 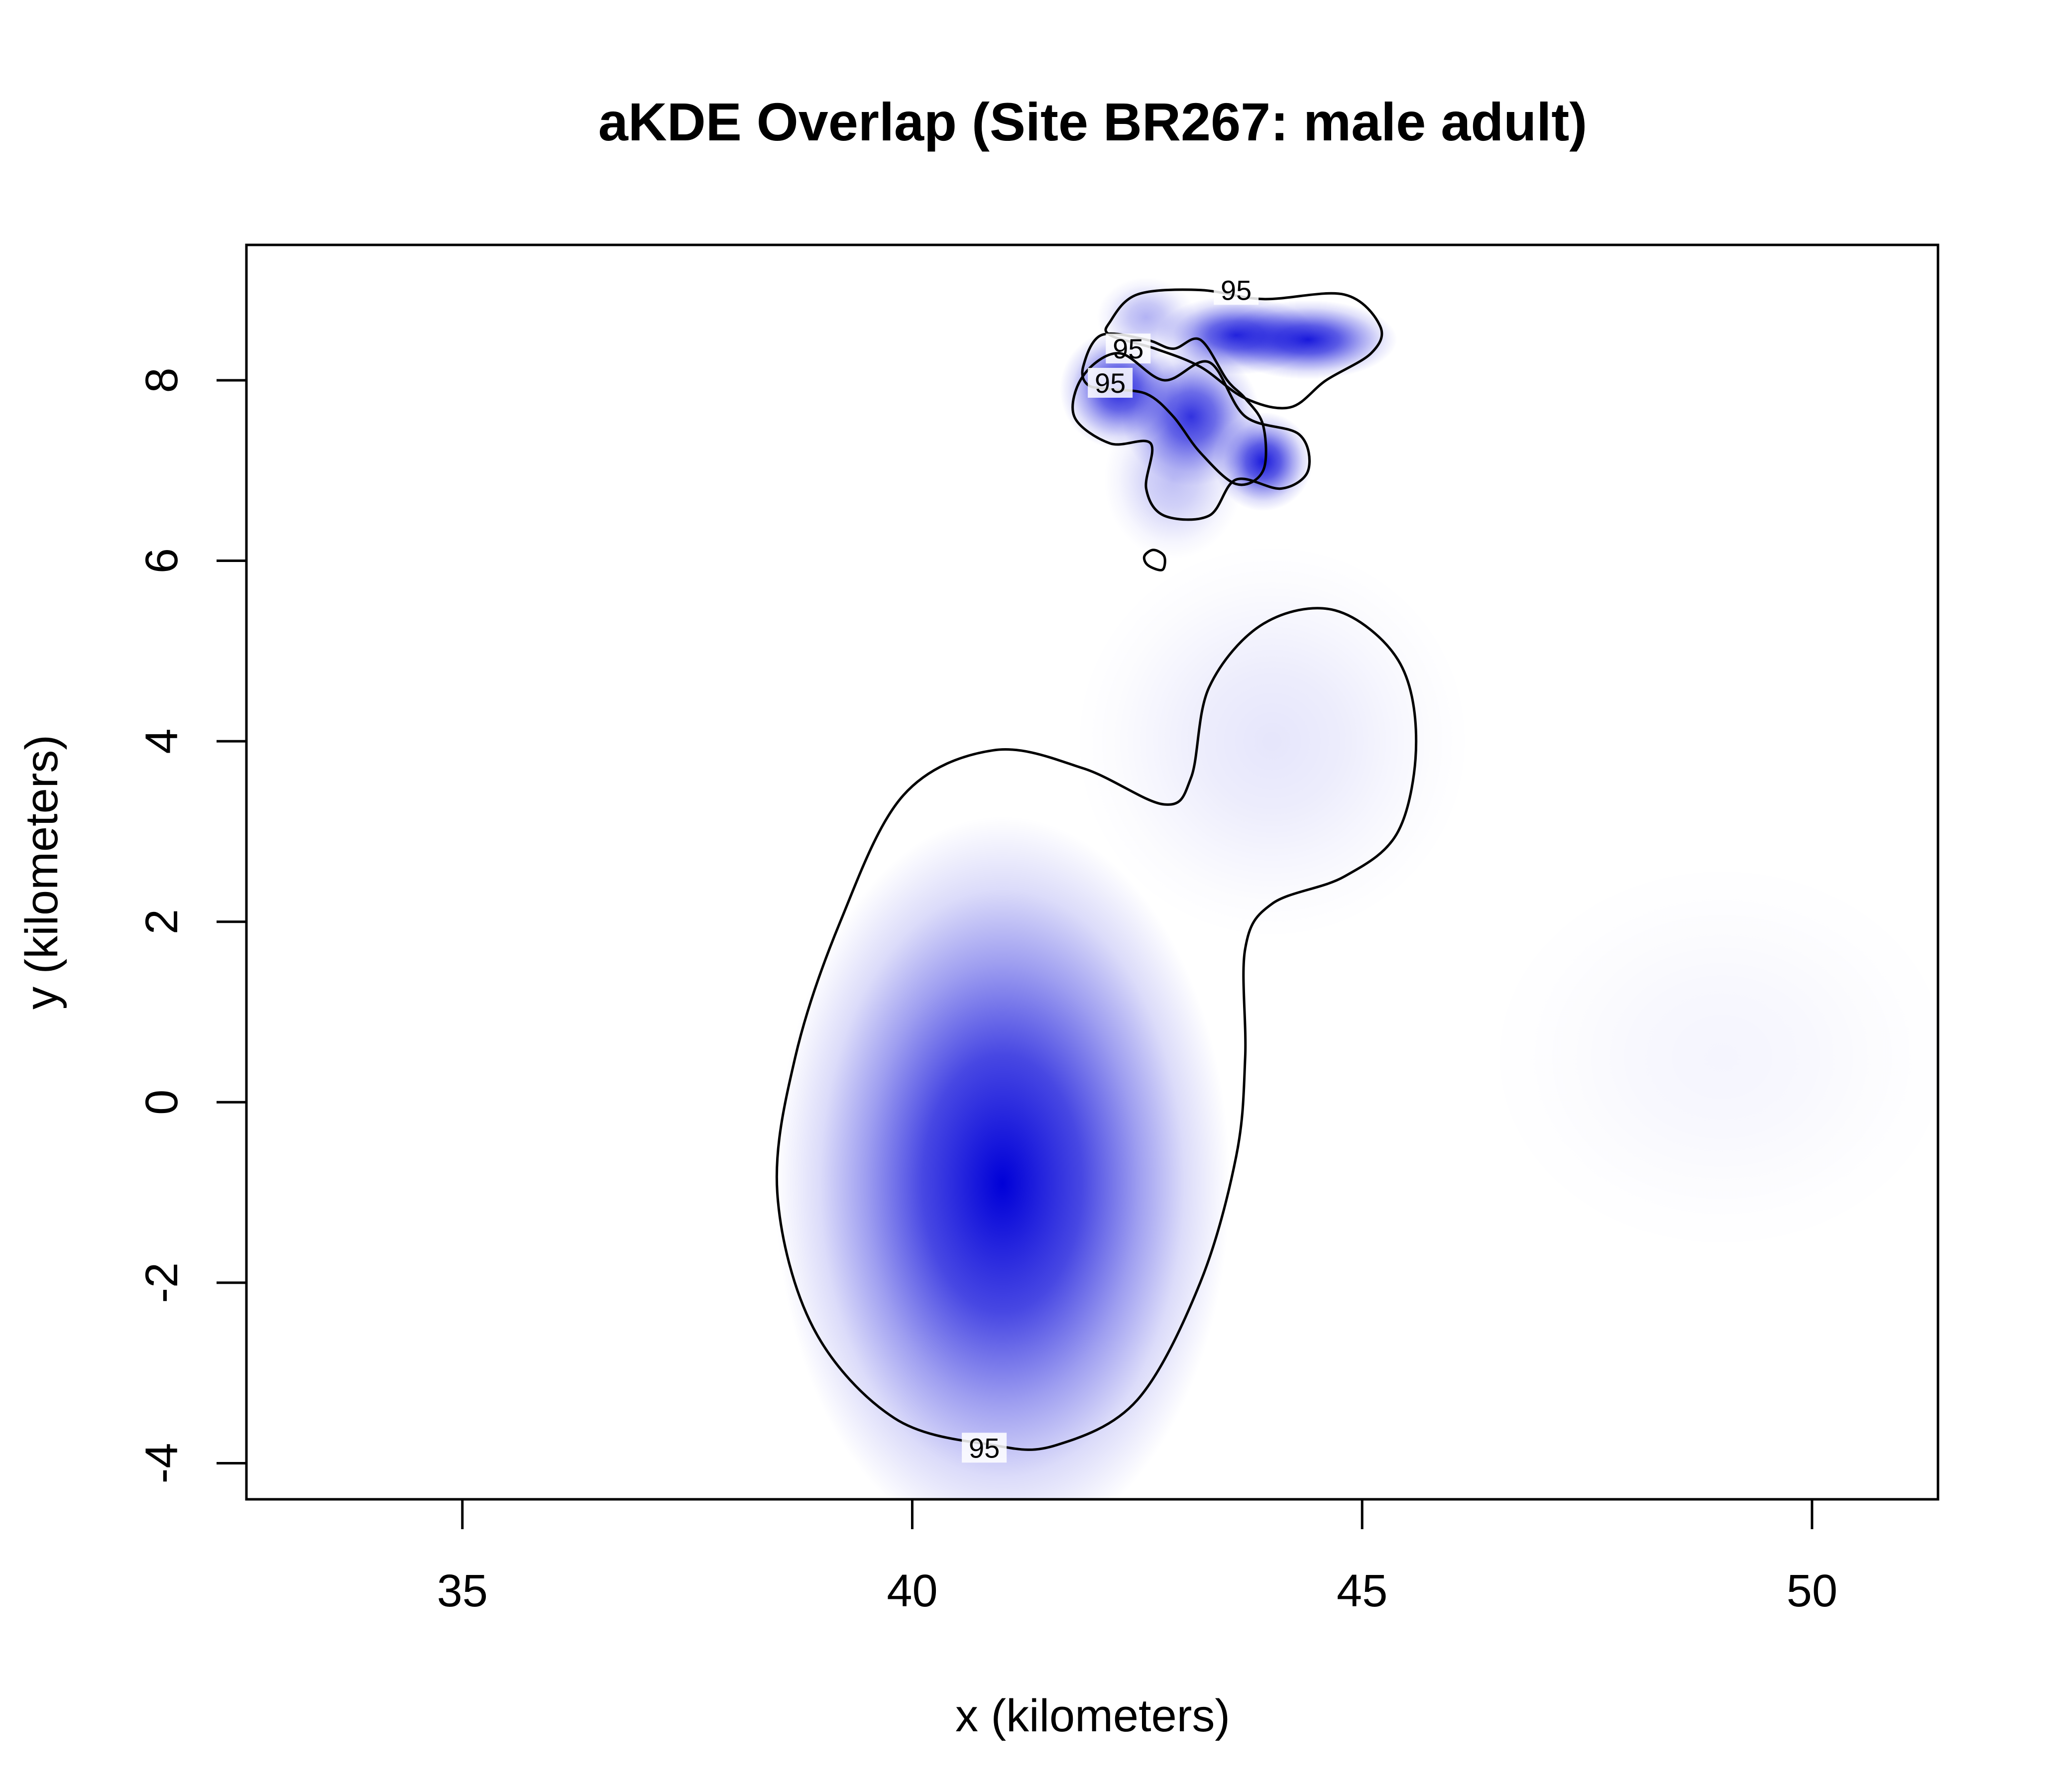 I want to click on y-tick-label: -2, so click(x=161, y=1282).